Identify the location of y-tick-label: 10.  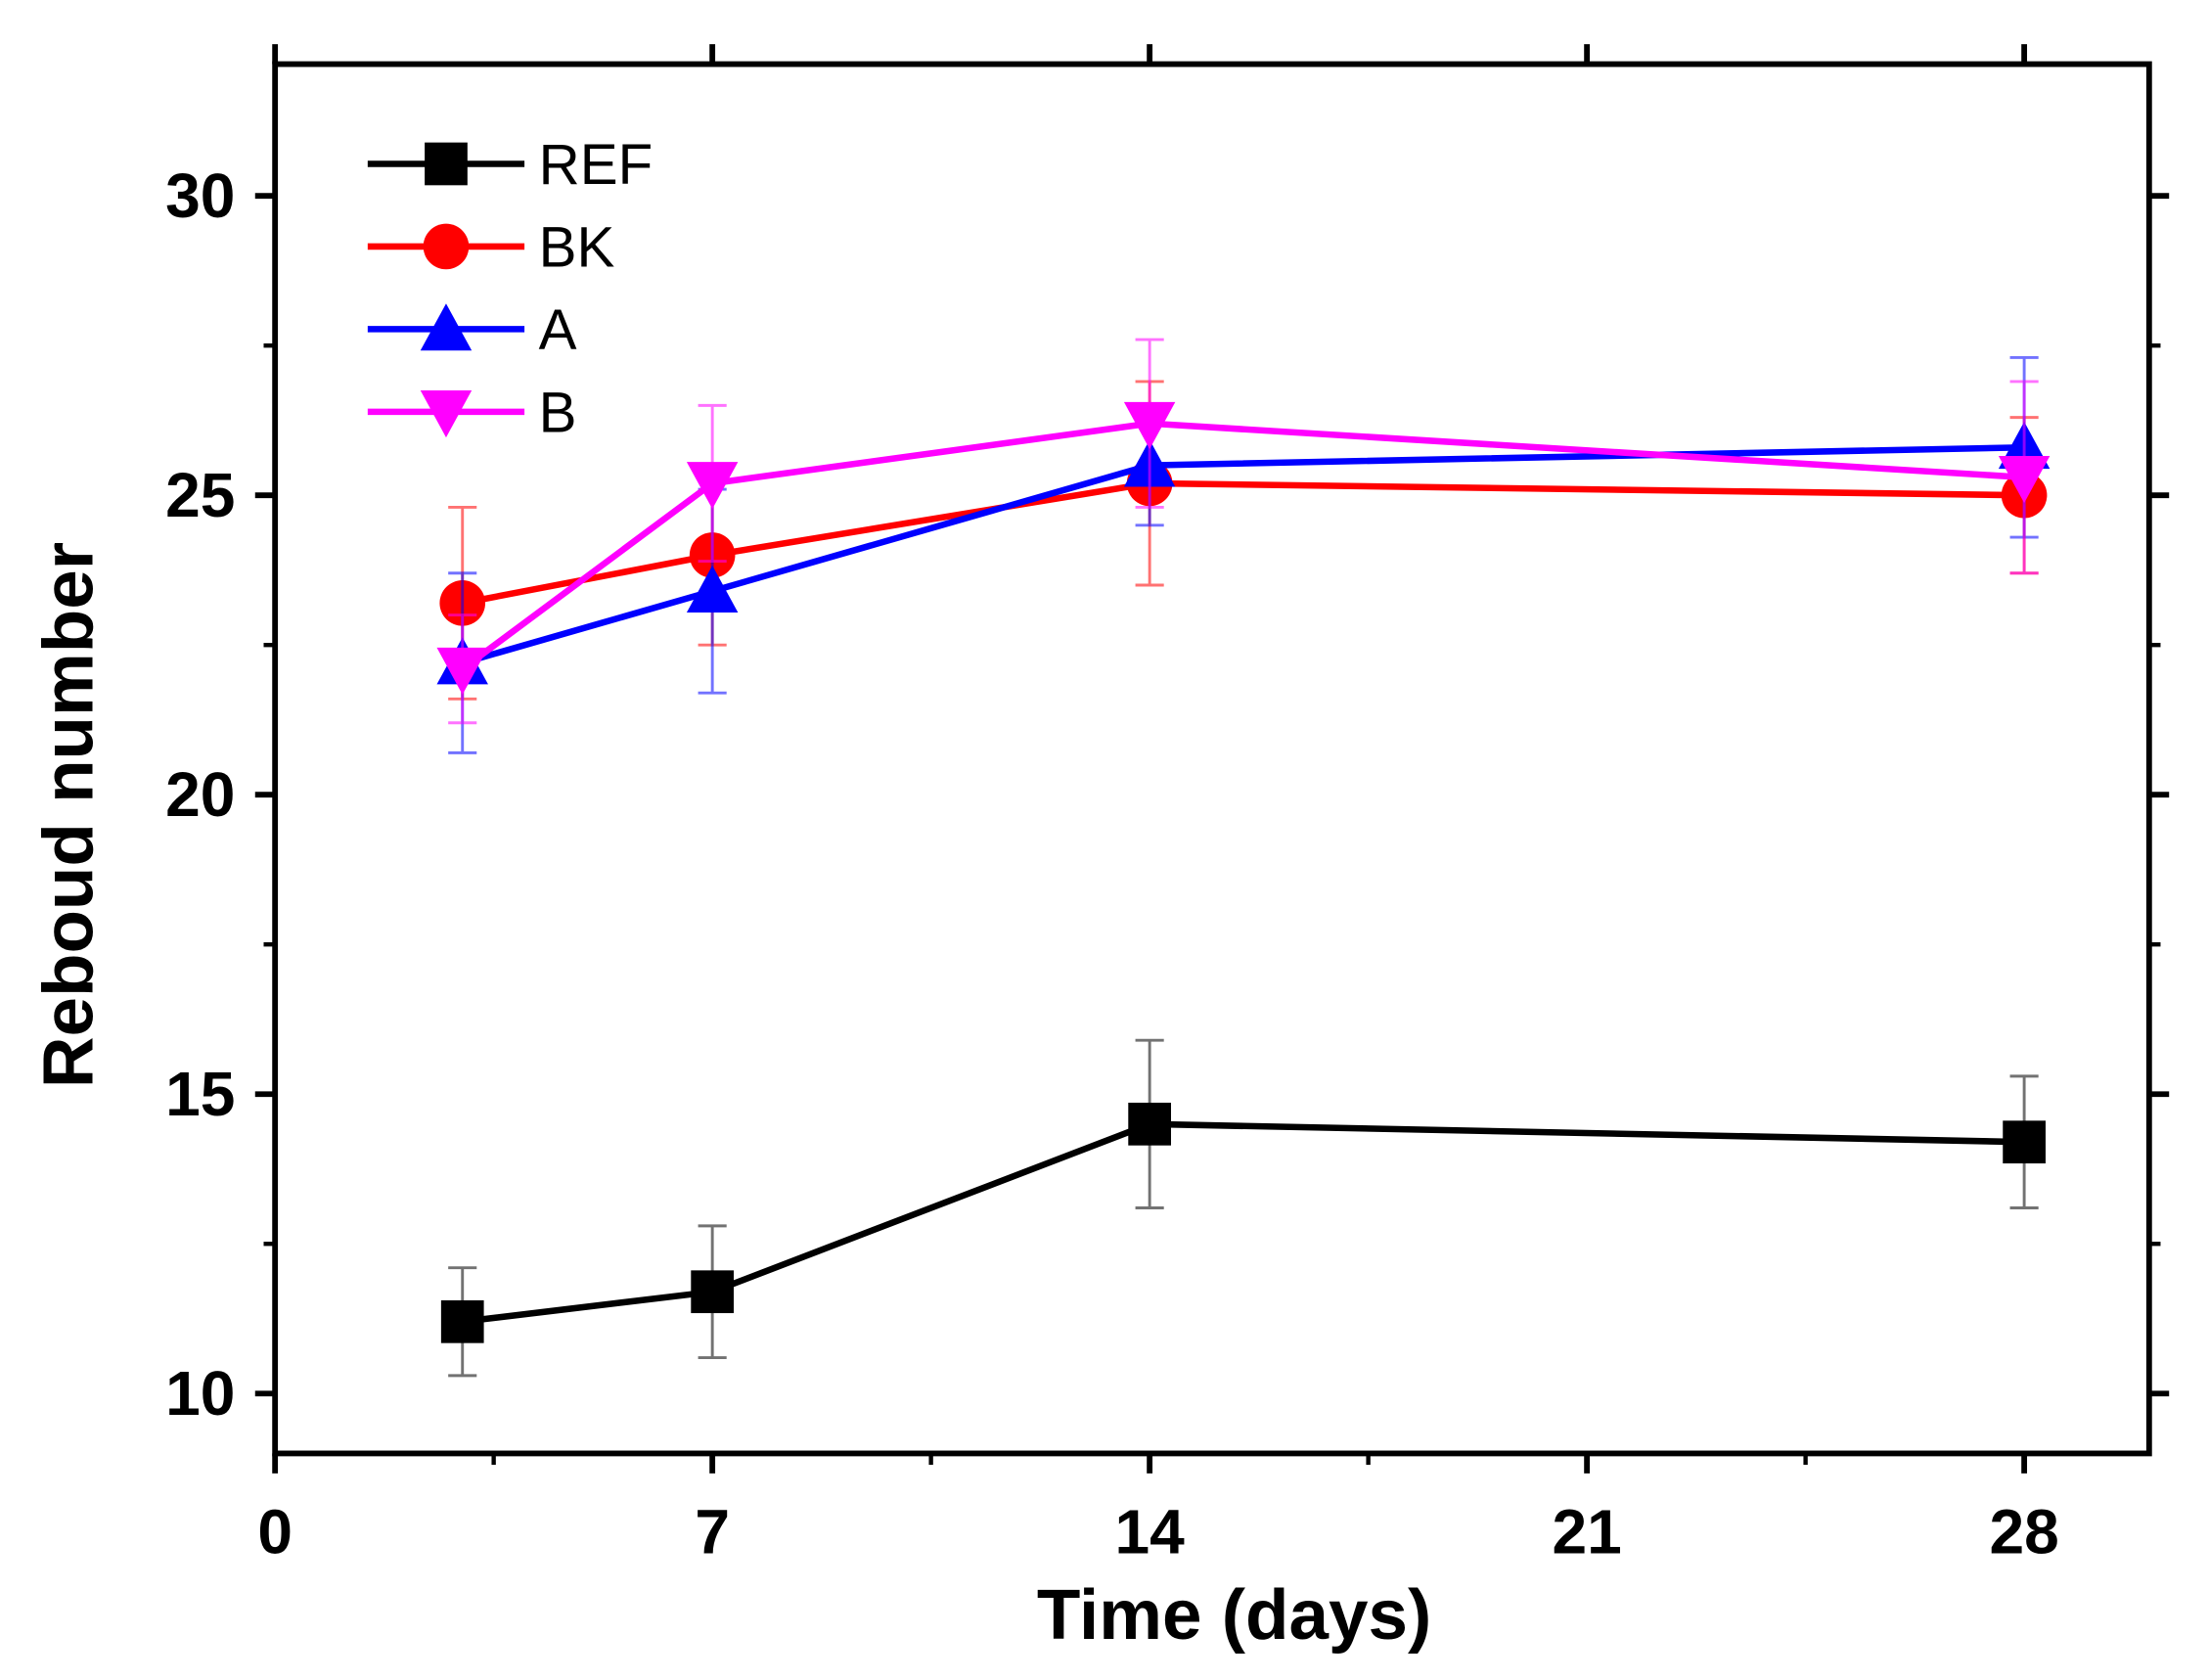
(200, 1393).